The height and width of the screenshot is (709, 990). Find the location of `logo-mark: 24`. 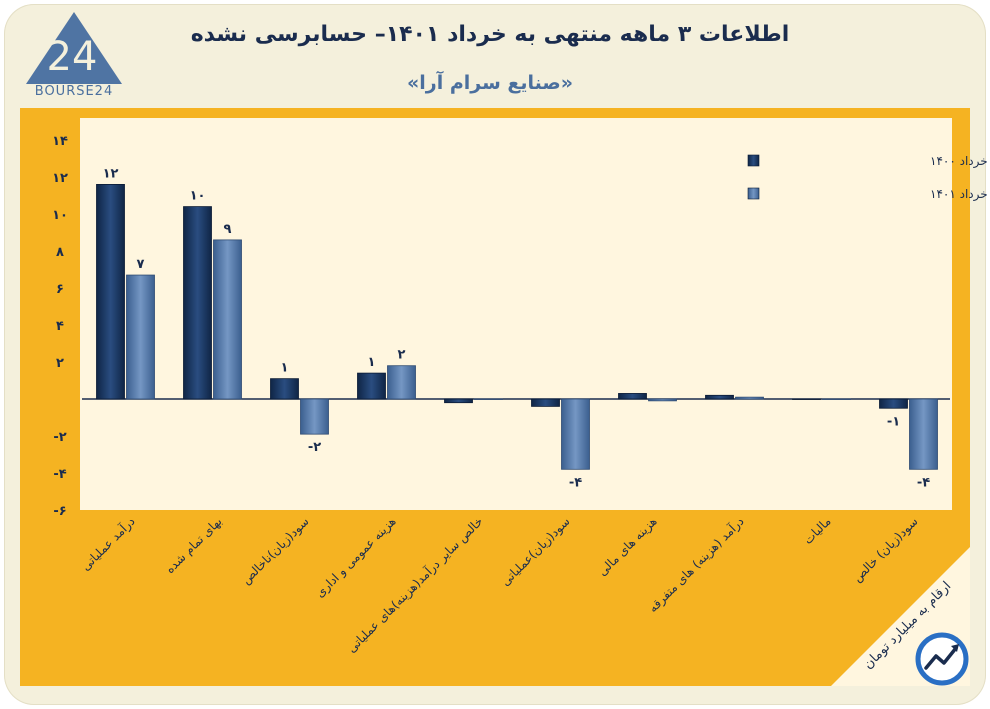

logo-mark: 24 is located at coordinates (72, 57).